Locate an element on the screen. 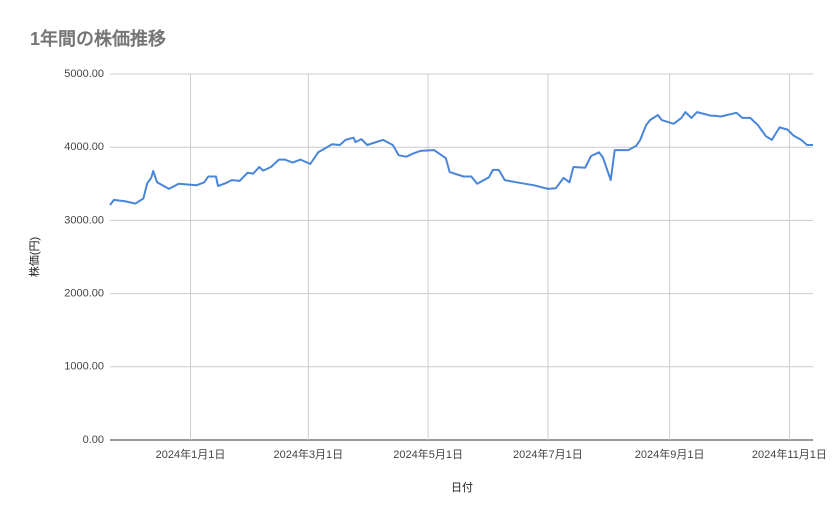  x-tick-label: 2024年7月1日 is located at coordinates (548, 454).